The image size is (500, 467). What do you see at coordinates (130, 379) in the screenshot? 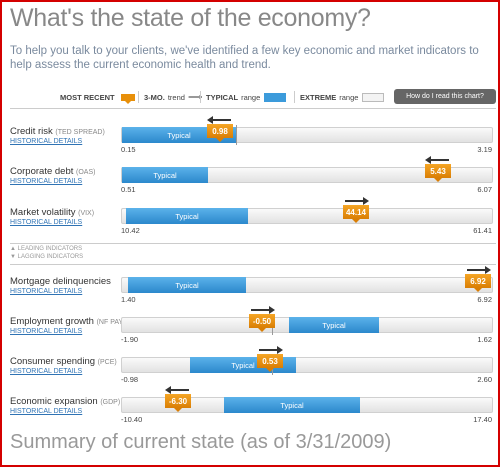
I see `range-min-value: -0.98` at bounding box center [130, 379].